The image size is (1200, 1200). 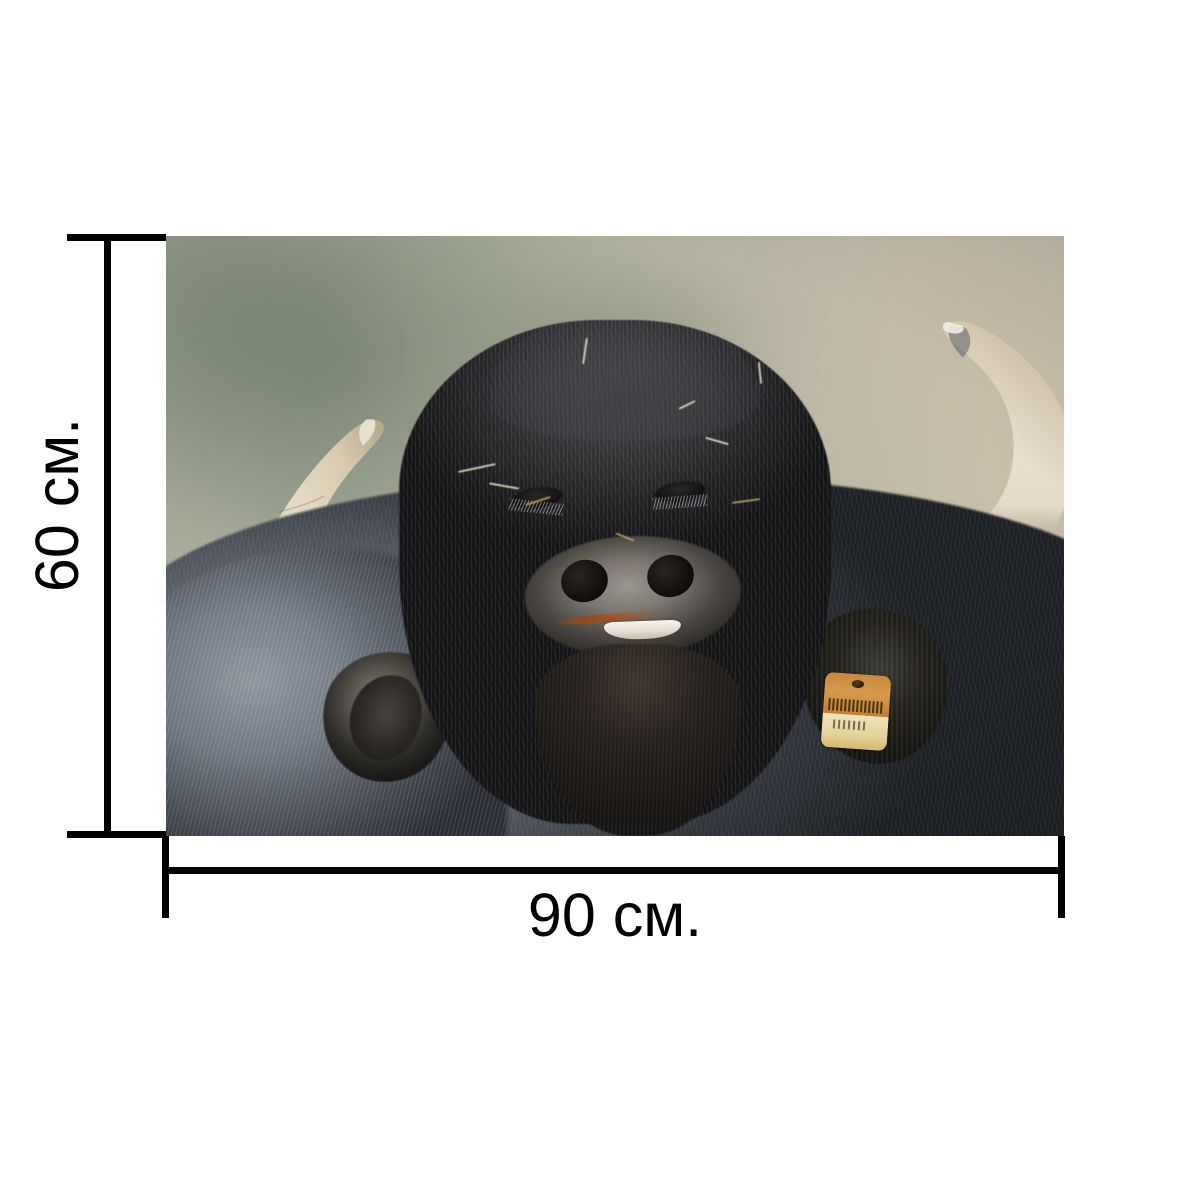 What do you see at coordinates (615, 870) in the screenshot?
I see `width-dimension-line` at bounding box center [615, 870].